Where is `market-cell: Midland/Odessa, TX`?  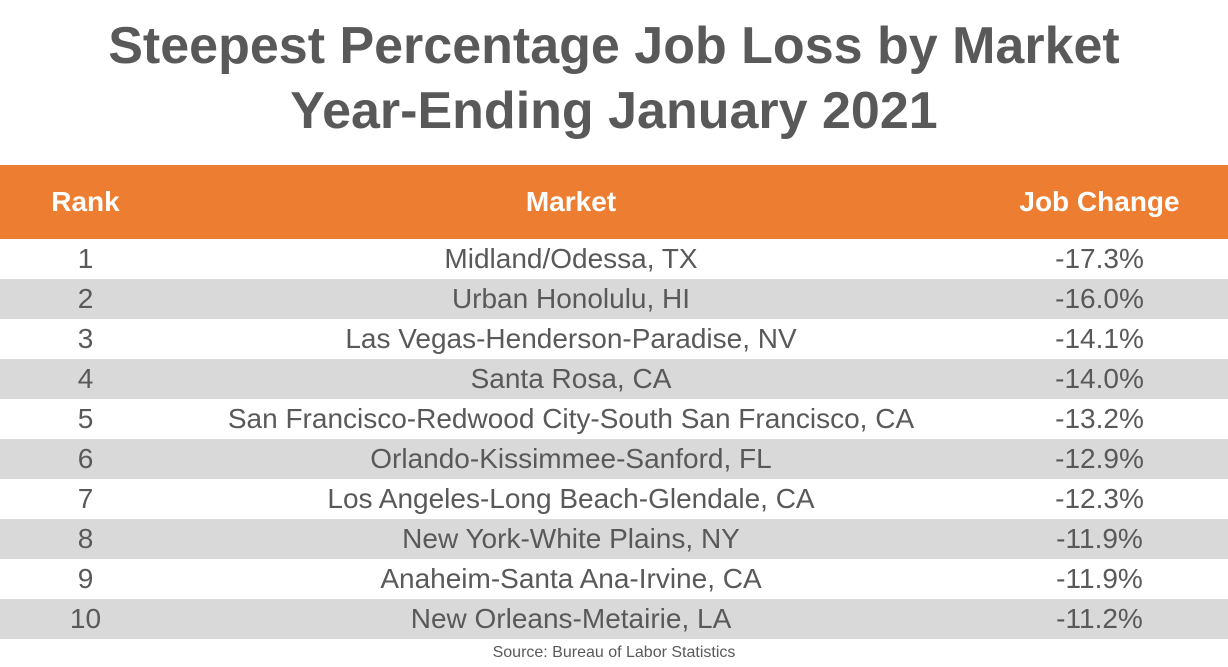
market-cell: Midland/Odessa, TX is located at coordinates (571, 258).